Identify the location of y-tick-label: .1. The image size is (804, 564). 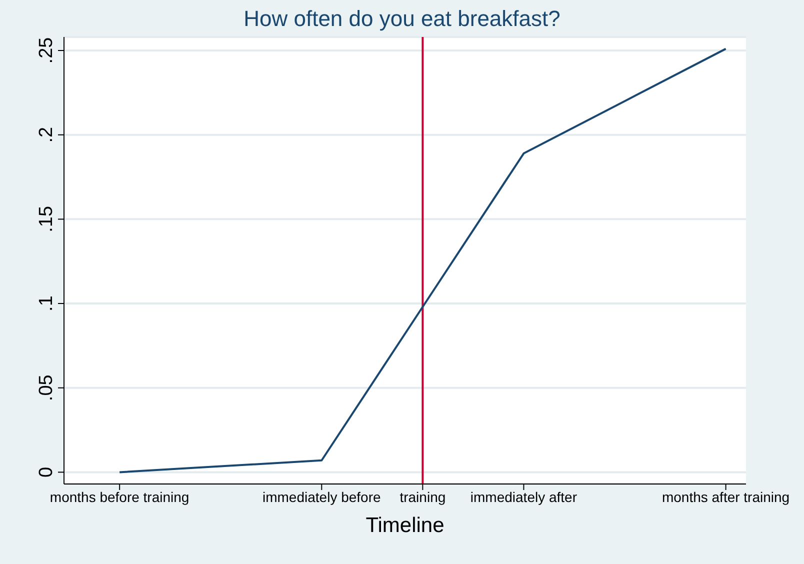
(46, 304).